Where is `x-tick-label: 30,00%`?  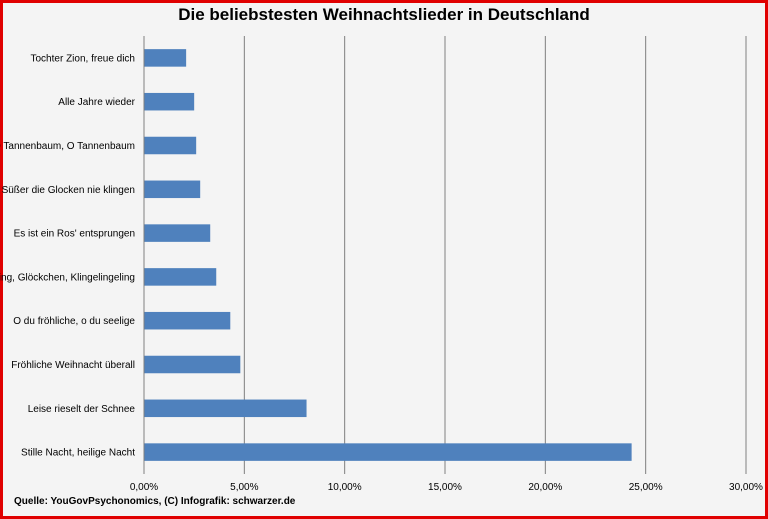
x-tick-label: 30,00% is located at coordinates (746, 487).